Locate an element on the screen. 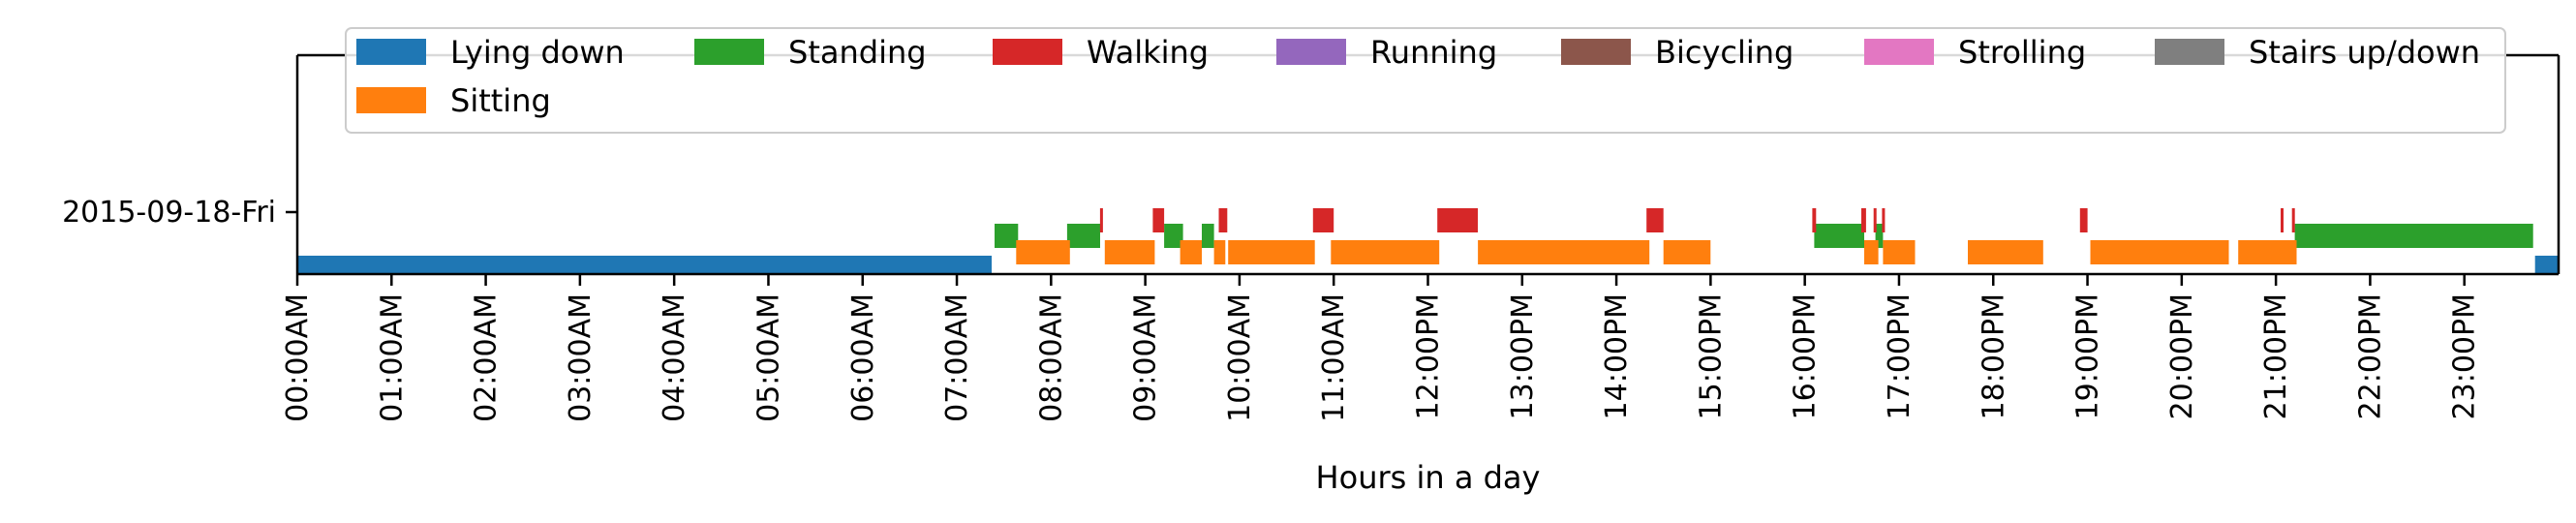 Image resolution: width=2576 pixels, height=523 pixels. x-tick-label: 07:00AM is located at coordinates (957, 357).